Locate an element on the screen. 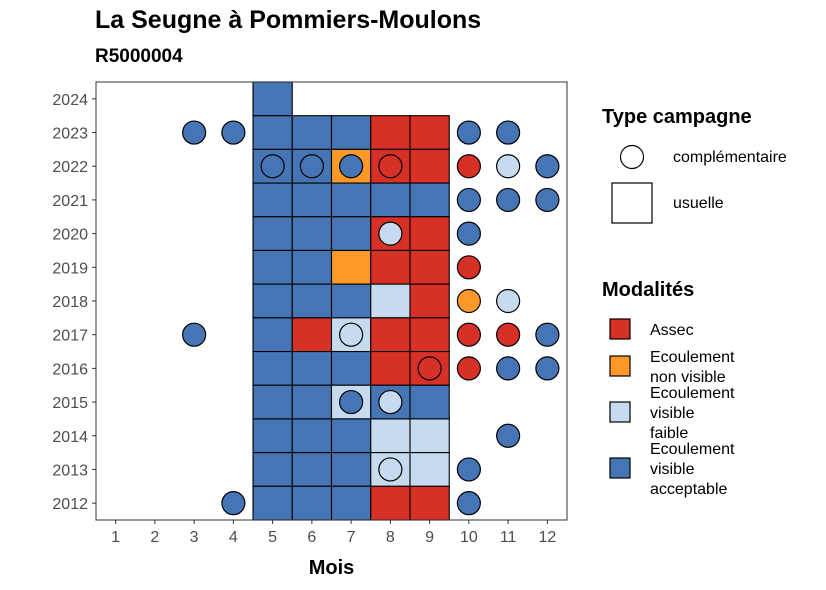 The image size is (826, 590). y-tick-label-2013: 2013 is located at coordinates (70, 470).